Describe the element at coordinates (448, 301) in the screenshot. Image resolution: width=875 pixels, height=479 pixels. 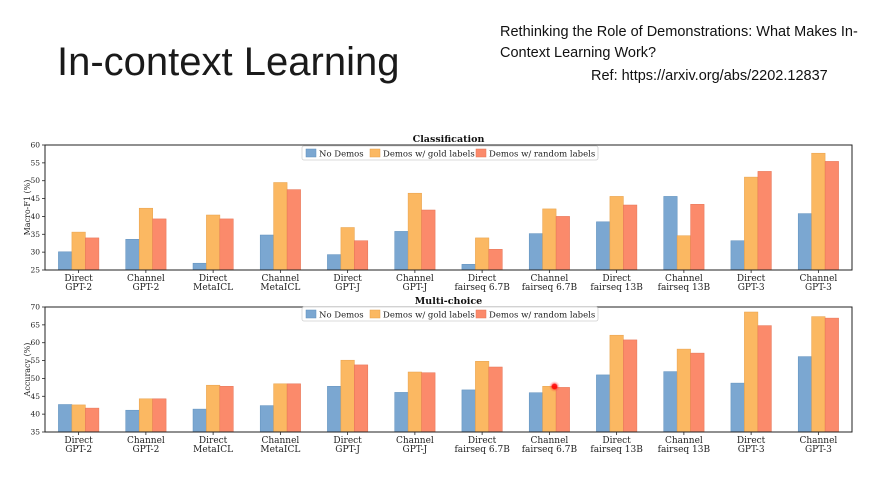
I see `chart-title: Multi-choice` at that location.